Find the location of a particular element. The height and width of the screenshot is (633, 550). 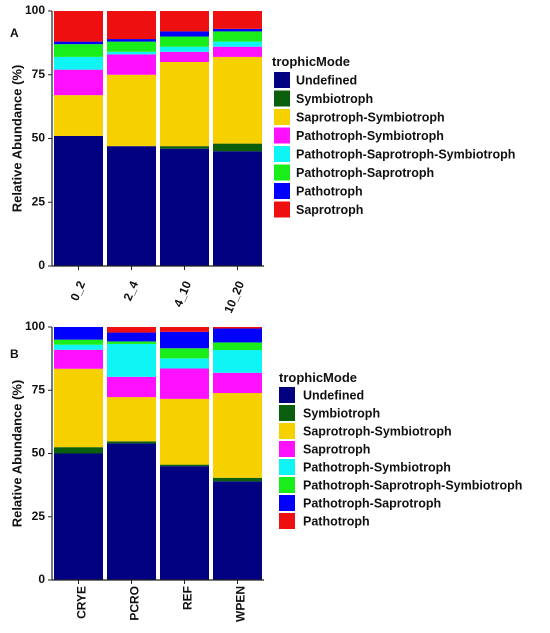

bar-segment-4_10-pathotroph-saprotroph-symbiotroph is located at coordinates (184, 49).